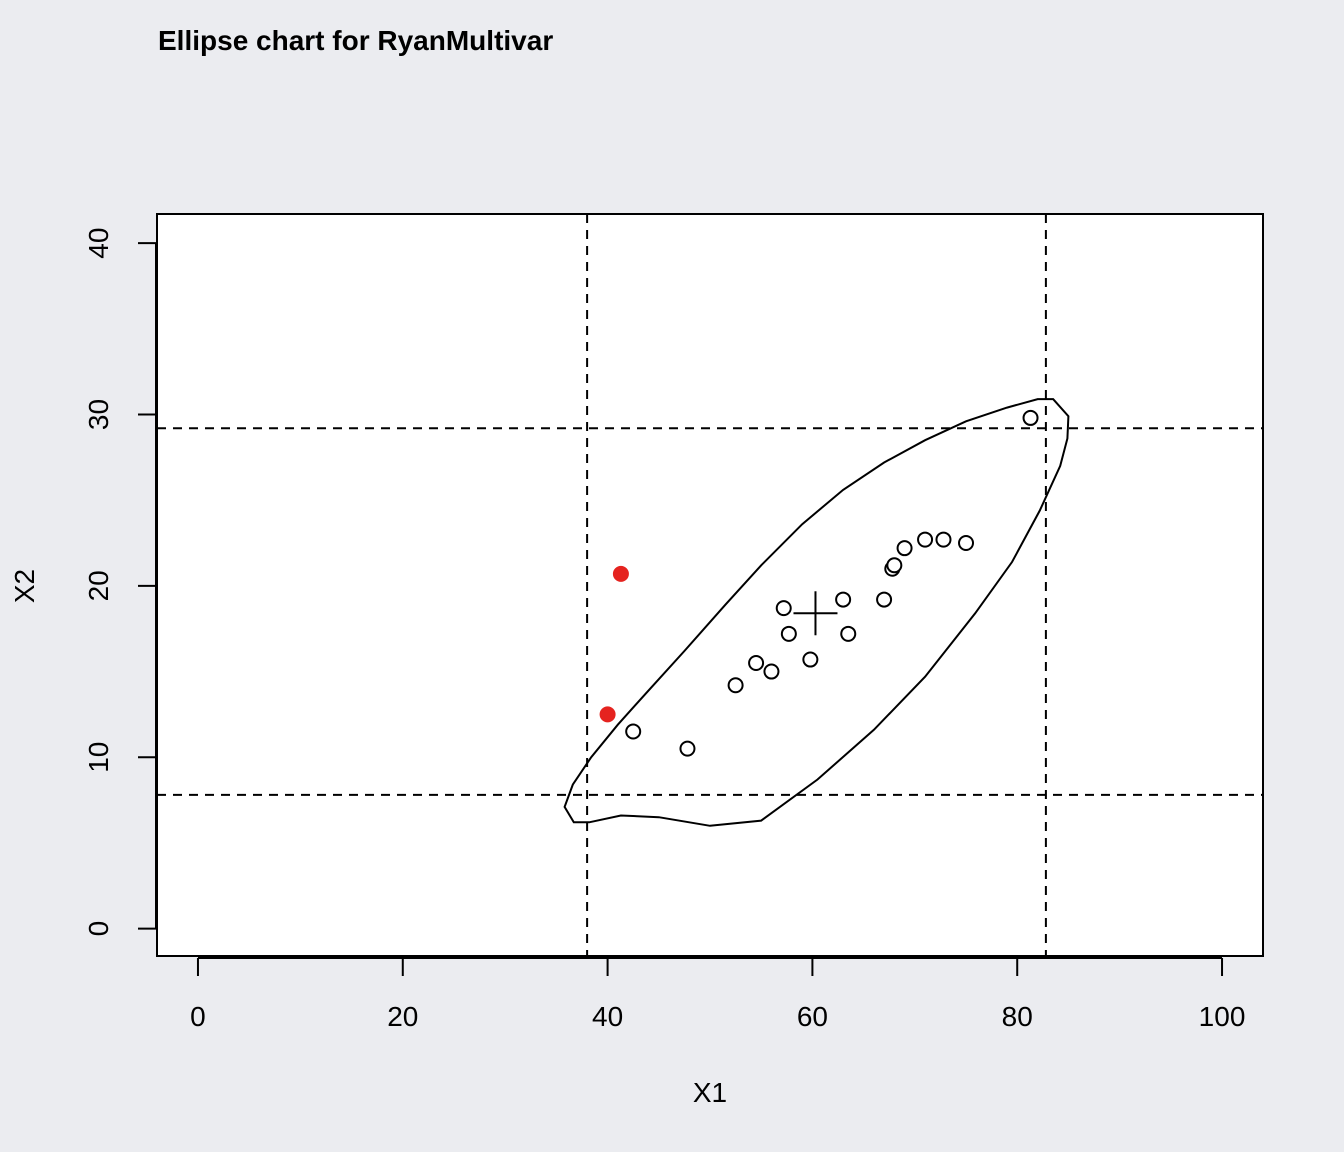  What do you see at coordinates (98, 757) in the screenshot?
I see `y-tick-label: 10` at bounding box center [98, 757].